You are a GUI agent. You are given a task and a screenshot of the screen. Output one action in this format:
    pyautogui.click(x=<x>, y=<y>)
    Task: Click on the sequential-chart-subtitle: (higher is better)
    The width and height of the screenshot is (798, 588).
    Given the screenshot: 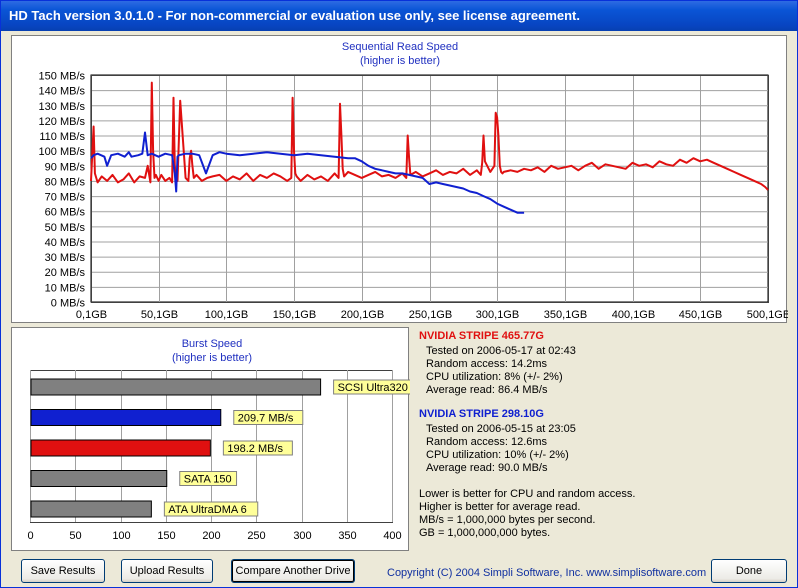 What is the action you would take?
    pyautogui.click(x=400, y=61)
    